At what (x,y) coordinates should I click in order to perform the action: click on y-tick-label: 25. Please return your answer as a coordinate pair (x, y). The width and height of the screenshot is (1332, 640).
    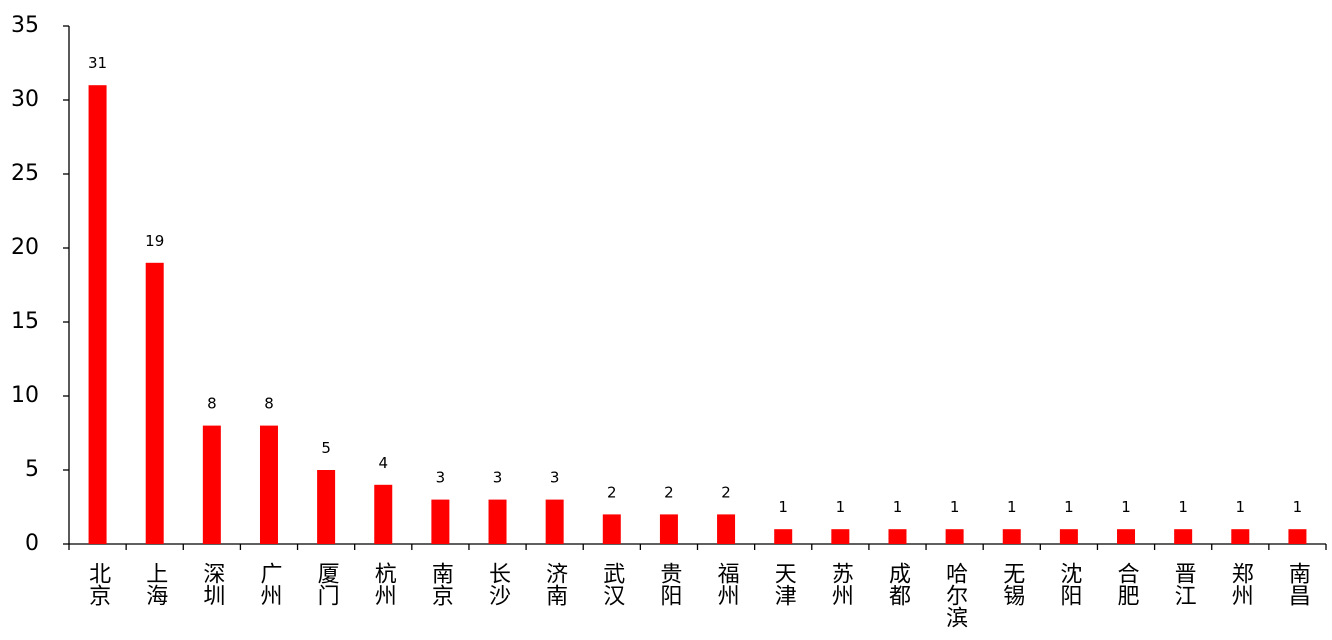
    Looking at the image, I should click on (25, 173).